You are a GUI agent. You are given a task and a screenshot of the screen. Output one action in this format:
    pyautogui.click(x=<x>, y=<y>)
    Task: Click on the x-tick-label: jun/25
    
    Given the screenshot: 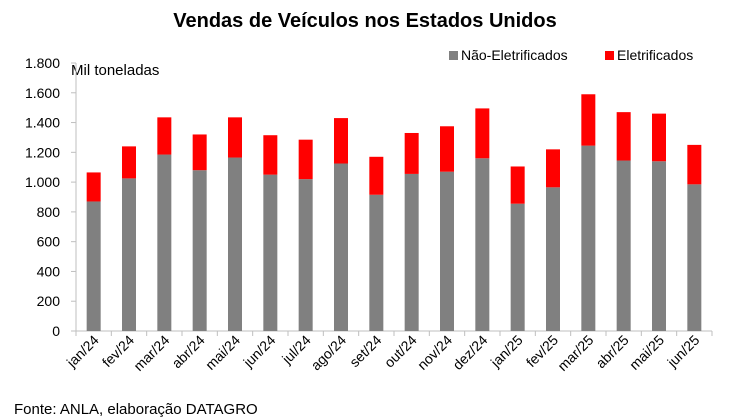 What is the action you would take?
    pyautogui.click(x=682, y=351)
    